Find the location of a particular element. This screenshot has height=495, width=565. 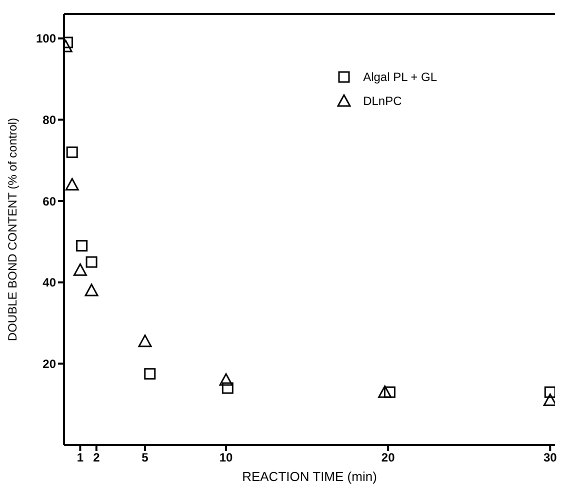

x-tick-label: 10 is located at coordinates (226, 457).